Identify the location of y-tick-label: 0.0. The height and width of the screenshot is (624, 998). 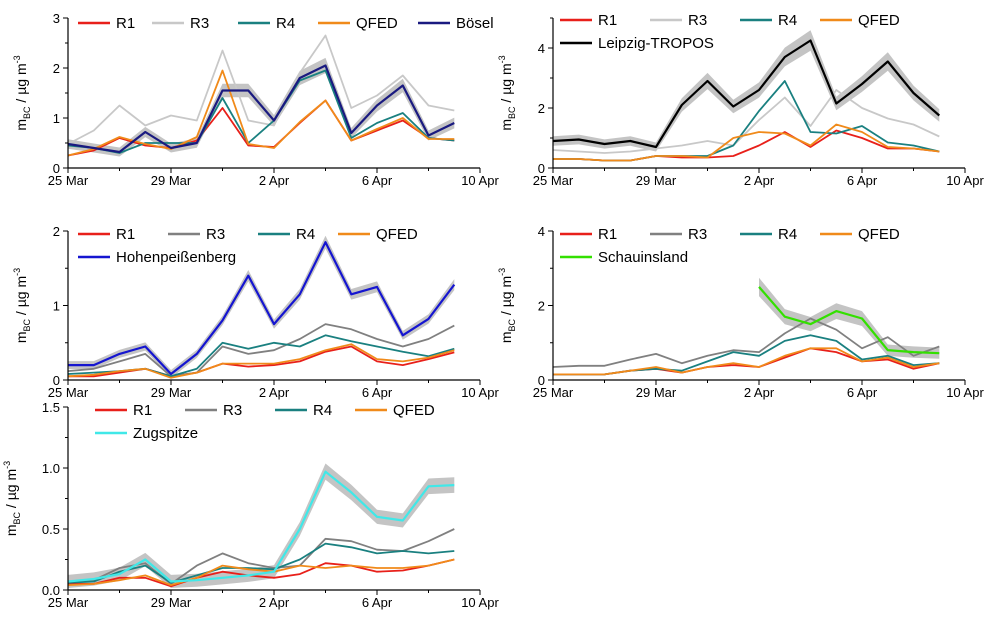
(51, 590).